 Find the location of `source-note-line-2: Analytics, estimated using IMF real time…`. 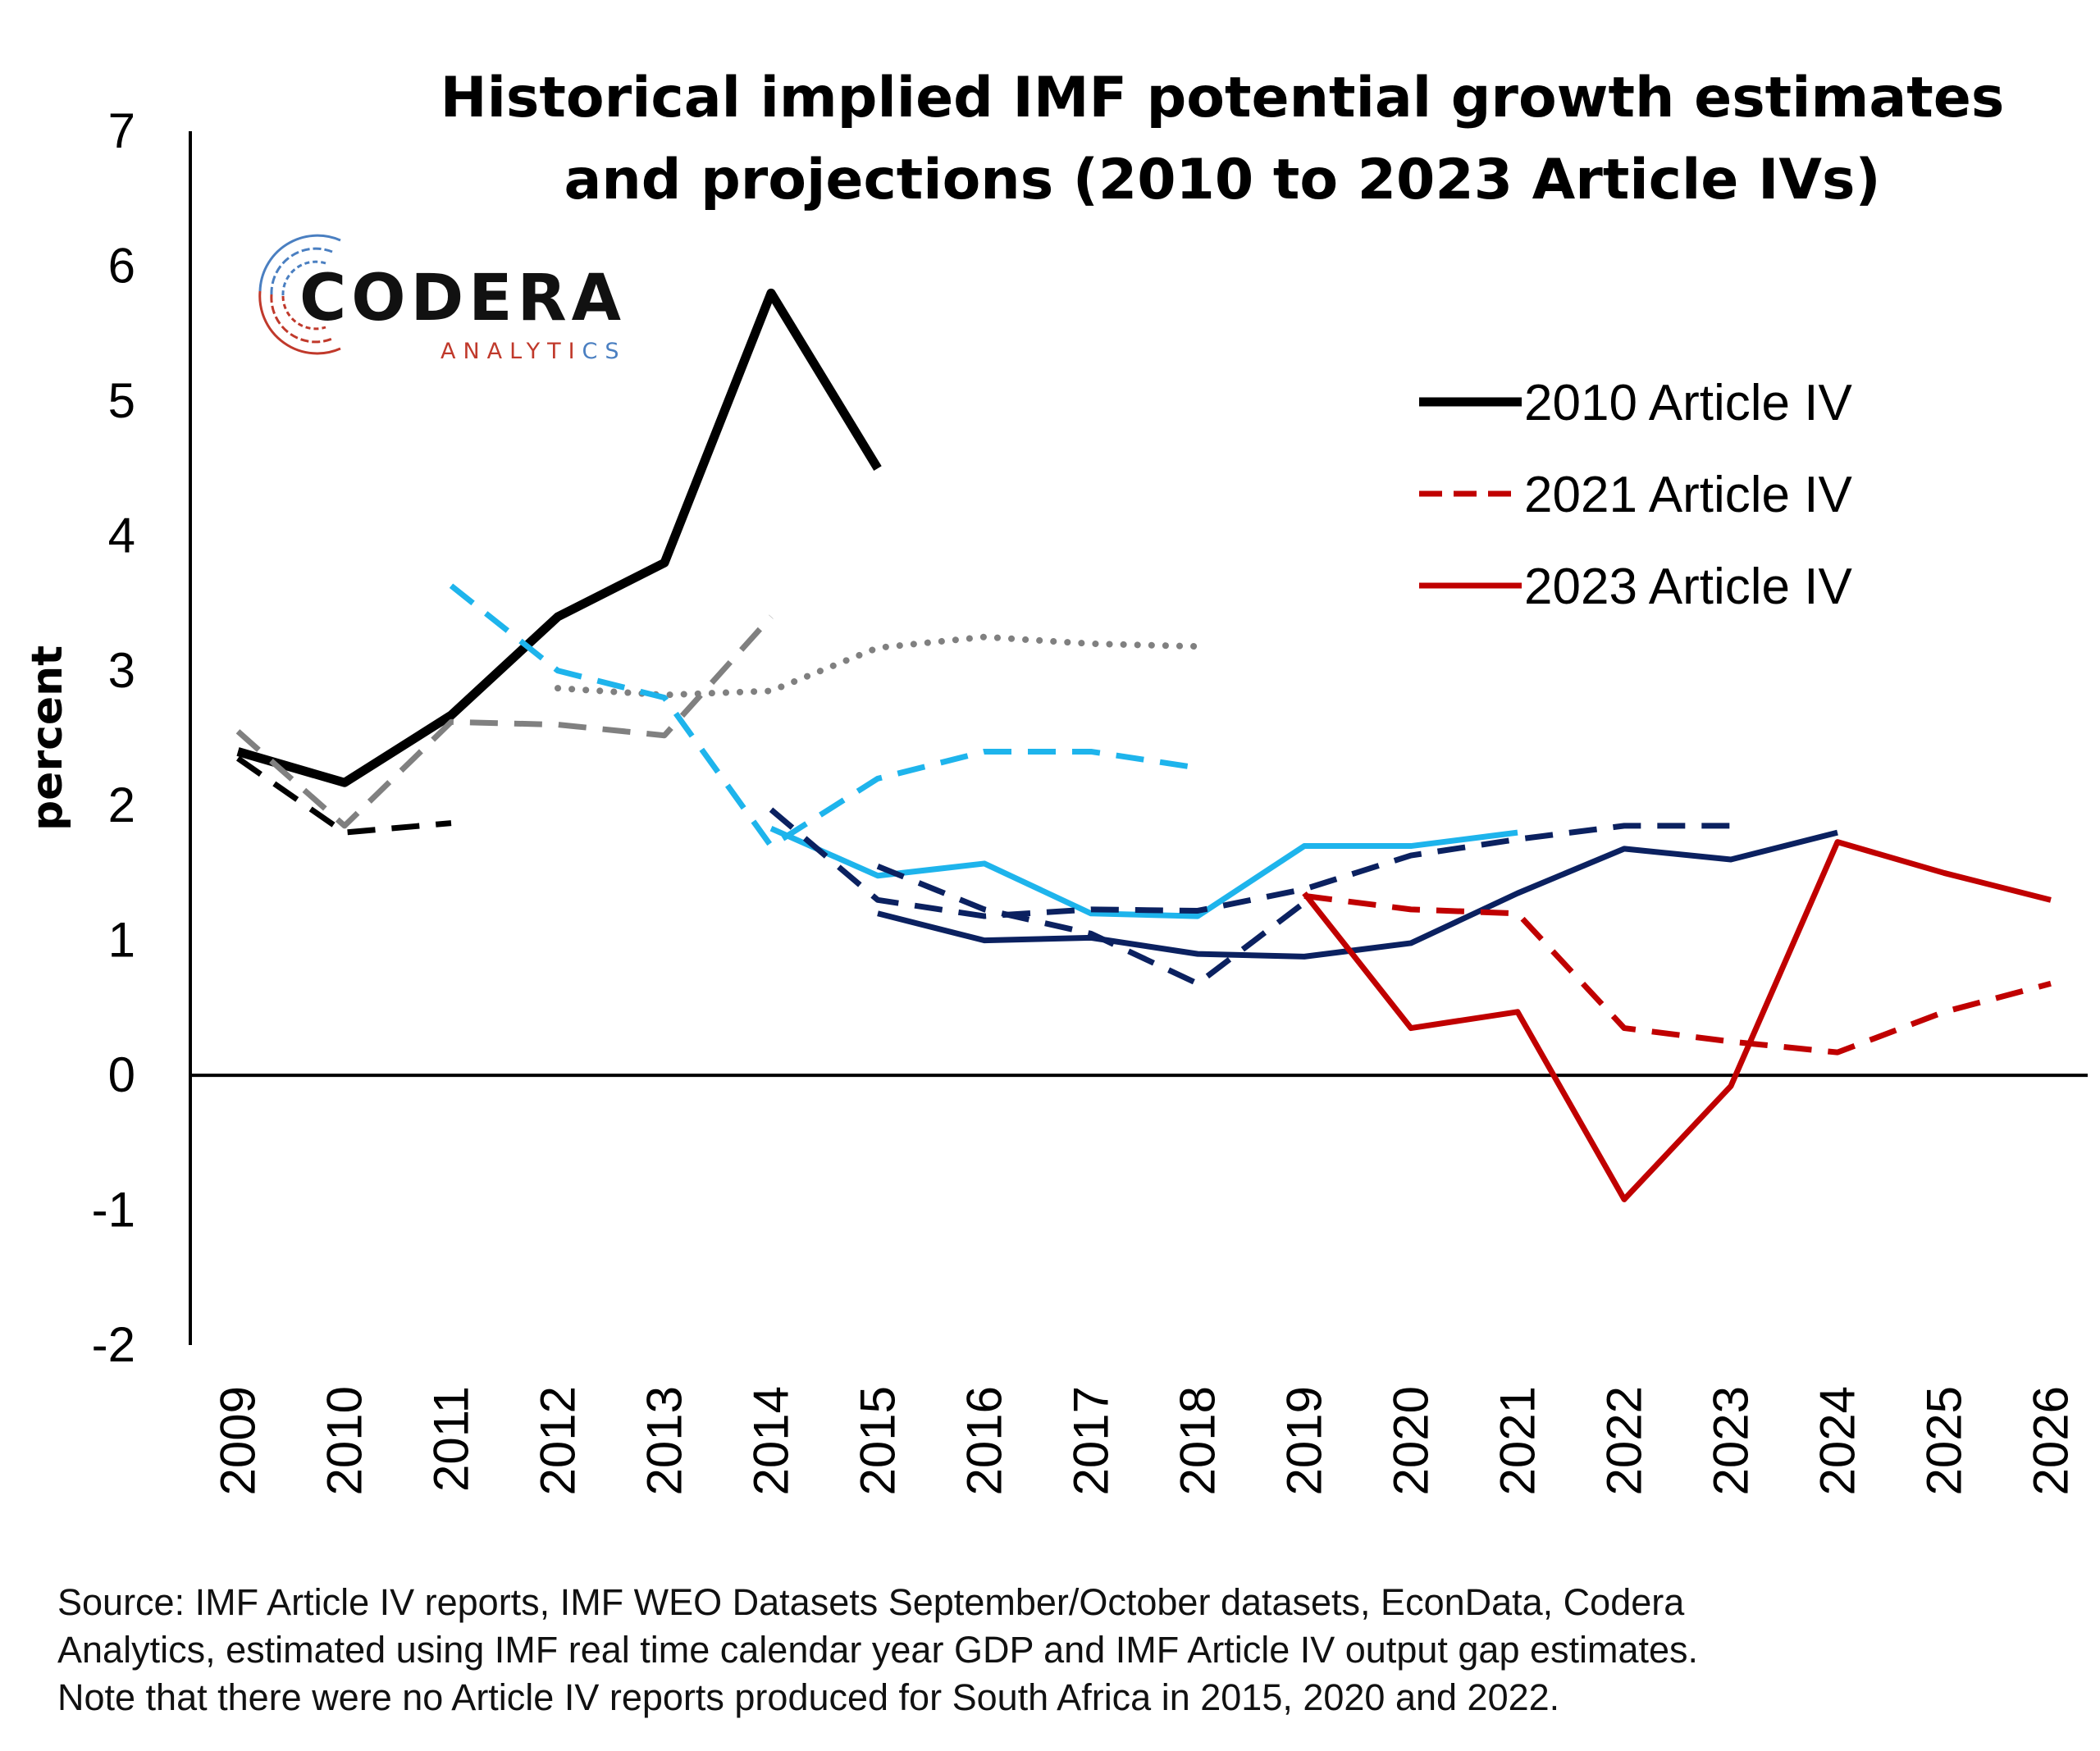

source-note-line-2: Analytics, estimated using IMF real time… is located at coordinates (878, 1650).